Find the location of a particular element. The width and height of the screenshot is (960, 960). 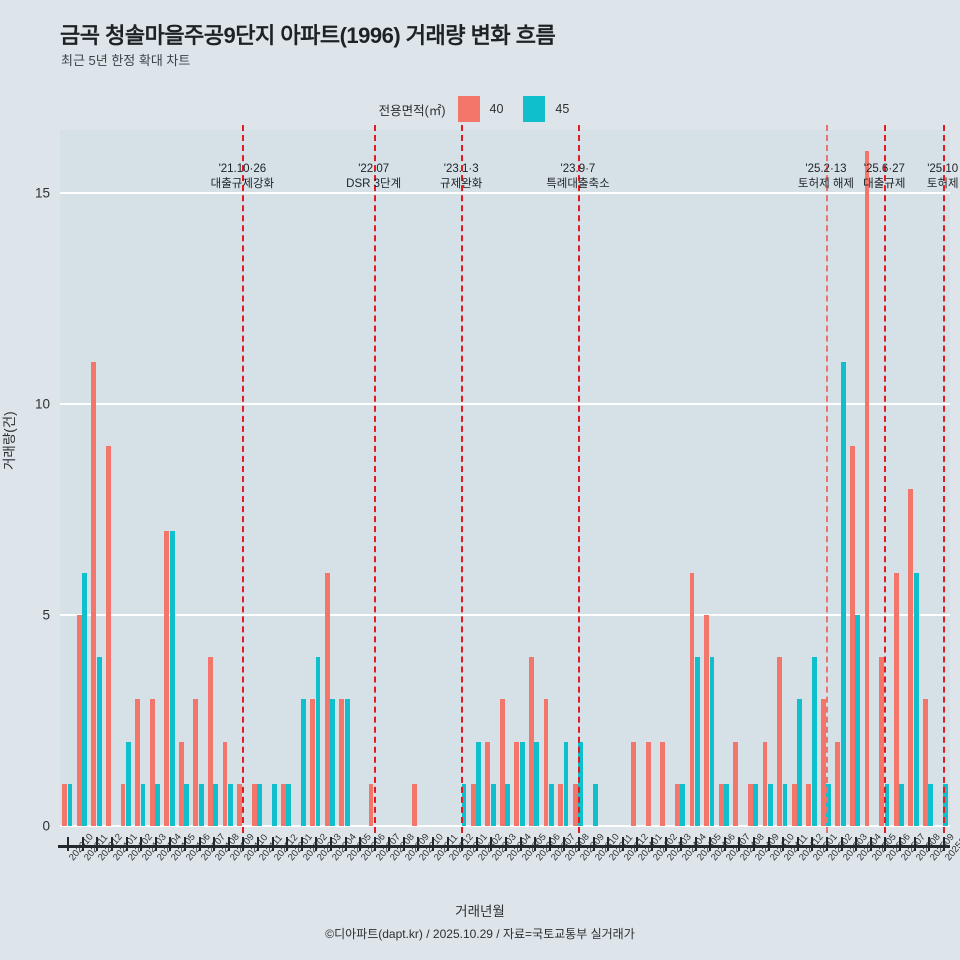

annotation-date-3: '23.9·7 is located at coordinates (578, 169).